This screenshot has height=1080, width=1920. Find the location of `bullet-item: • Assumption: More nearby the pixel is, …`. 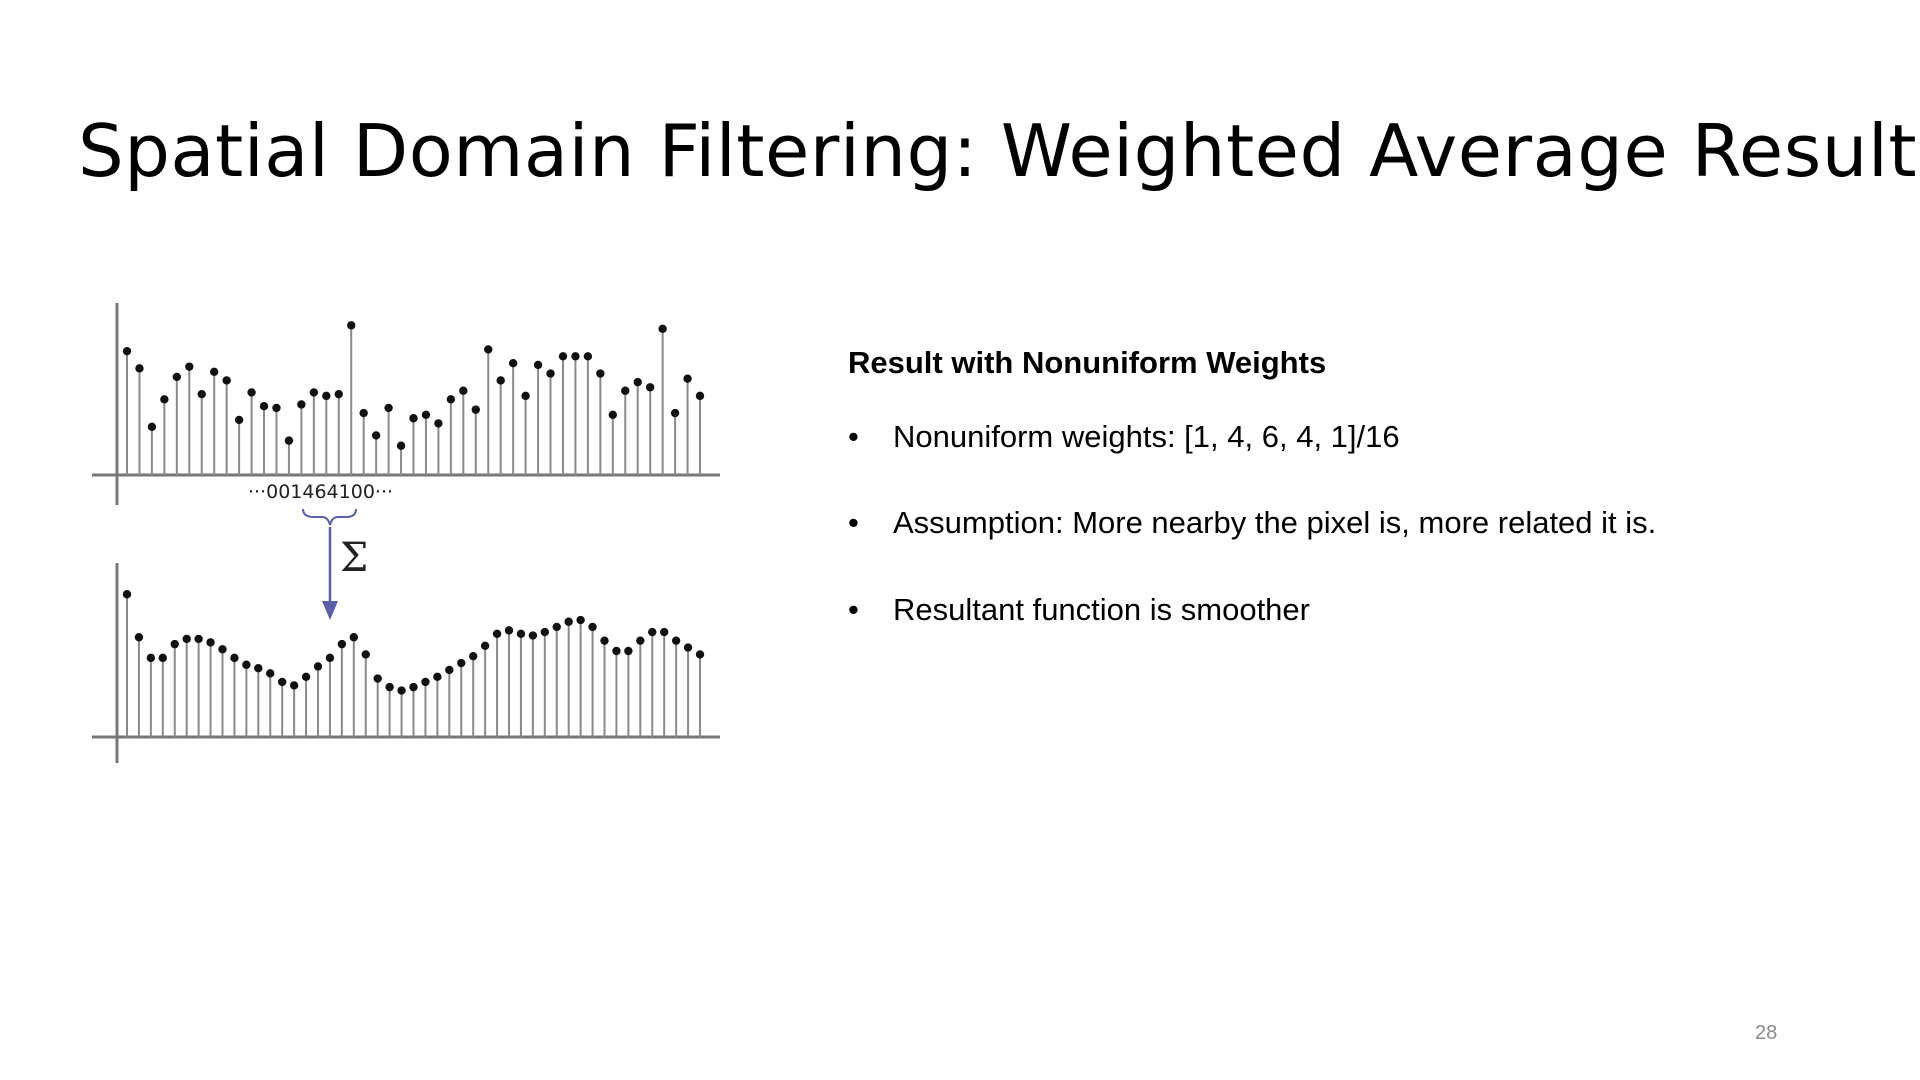

bullet-item: • Assumption: More nearby the pixel is, … is located at coordinates (1348, 522).